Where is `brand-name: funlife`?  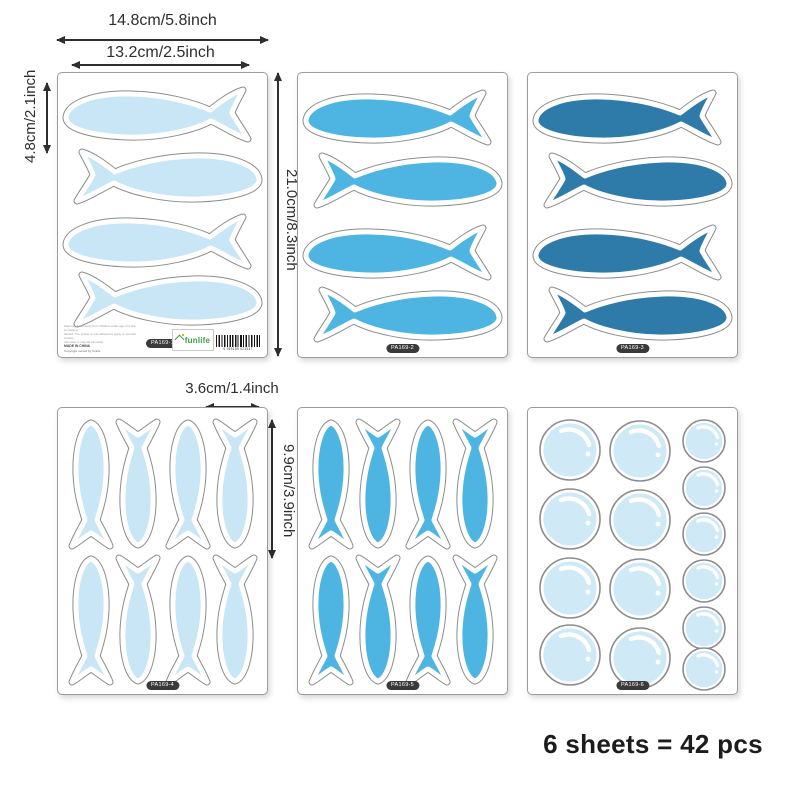 brand-name: funlife is located at coordinates (197, 340).